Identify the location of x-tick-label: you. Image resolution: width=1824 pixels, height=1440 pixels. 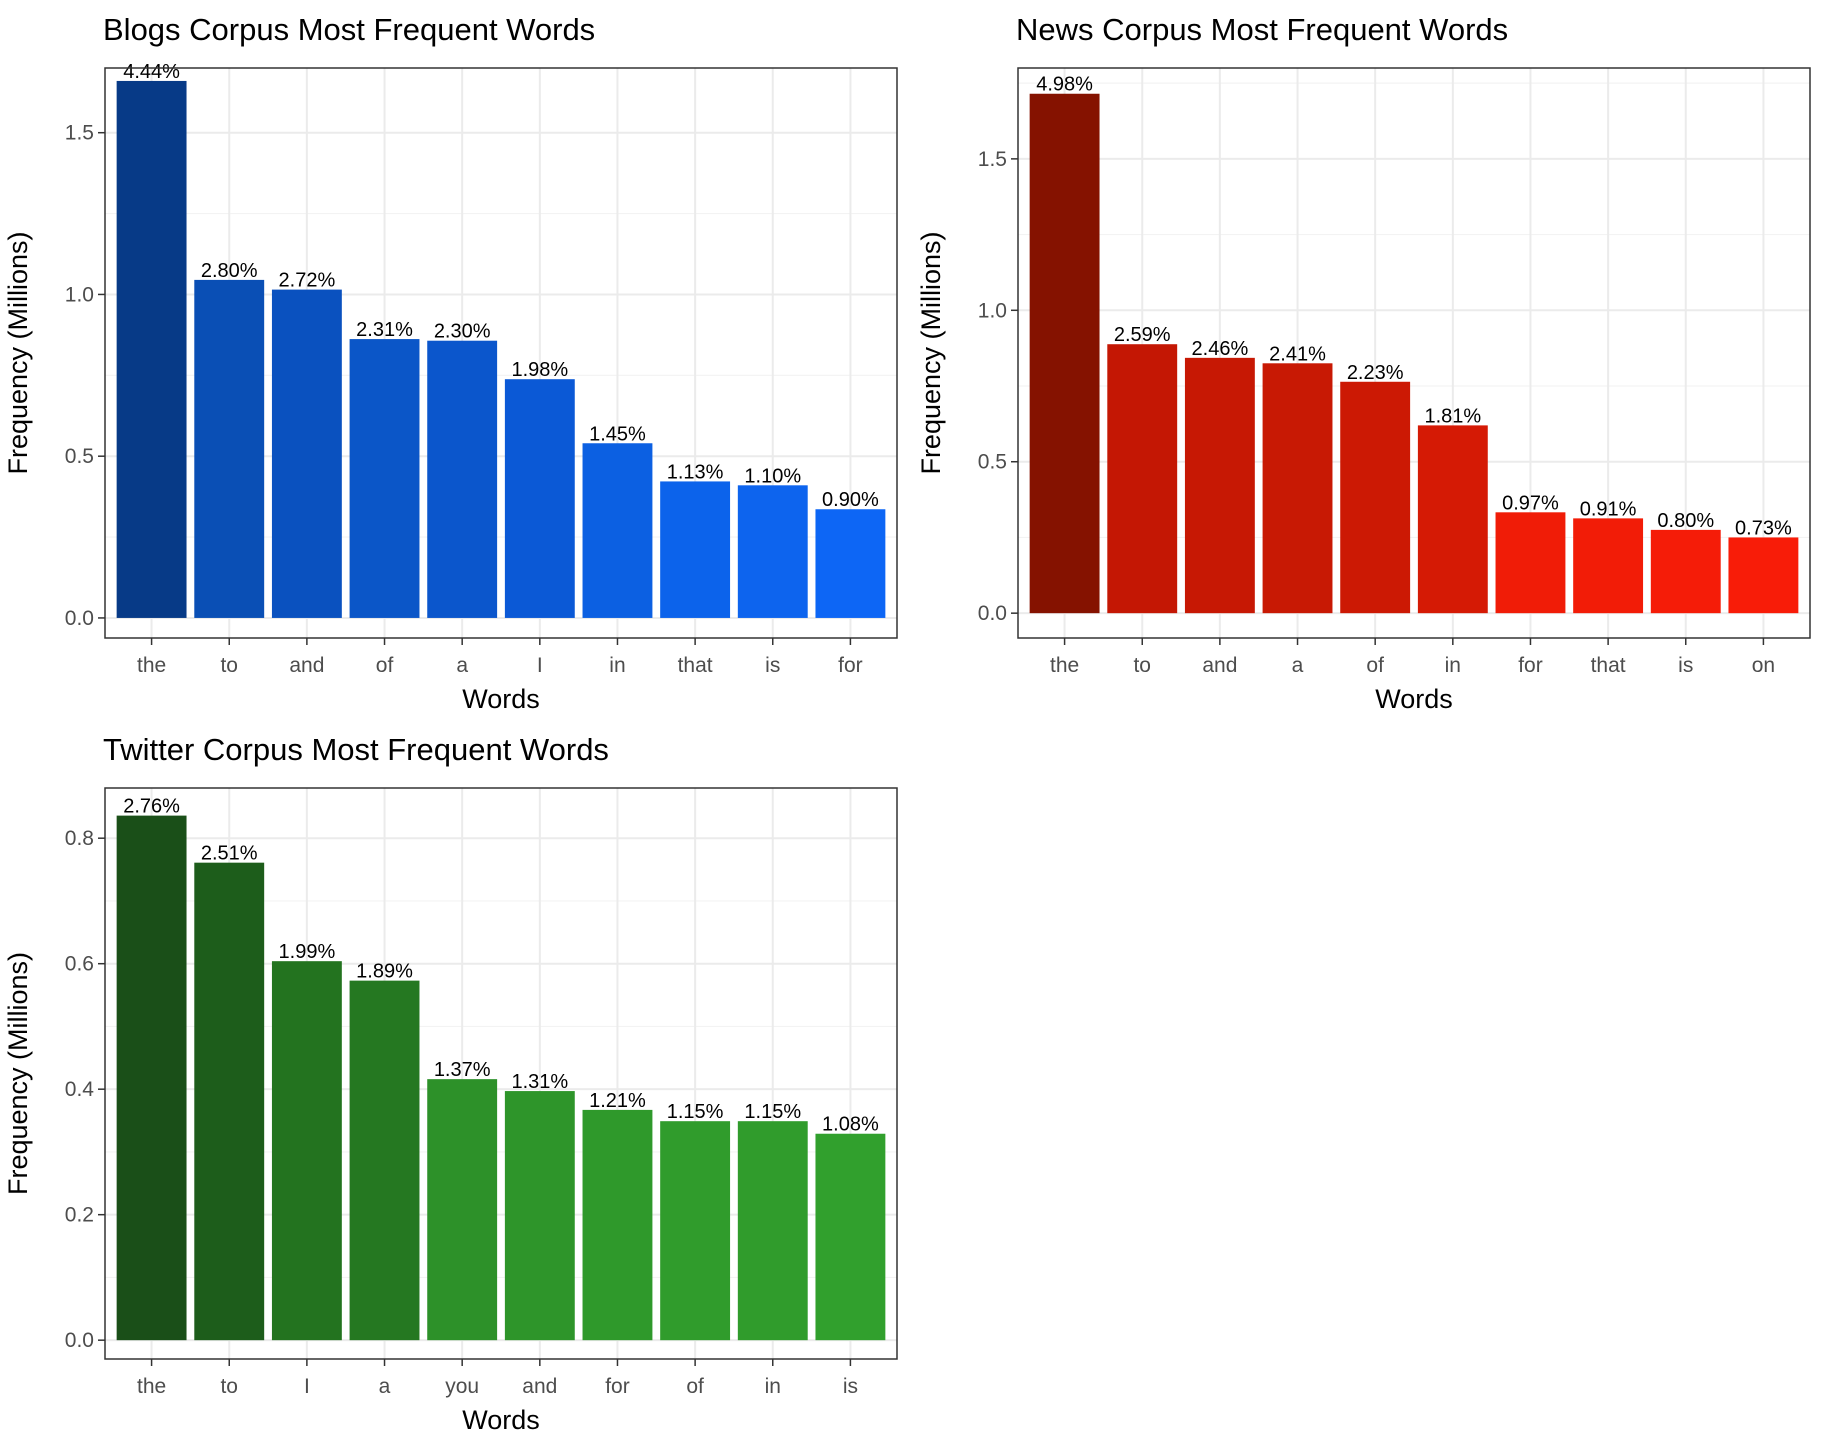
(462, 1386).